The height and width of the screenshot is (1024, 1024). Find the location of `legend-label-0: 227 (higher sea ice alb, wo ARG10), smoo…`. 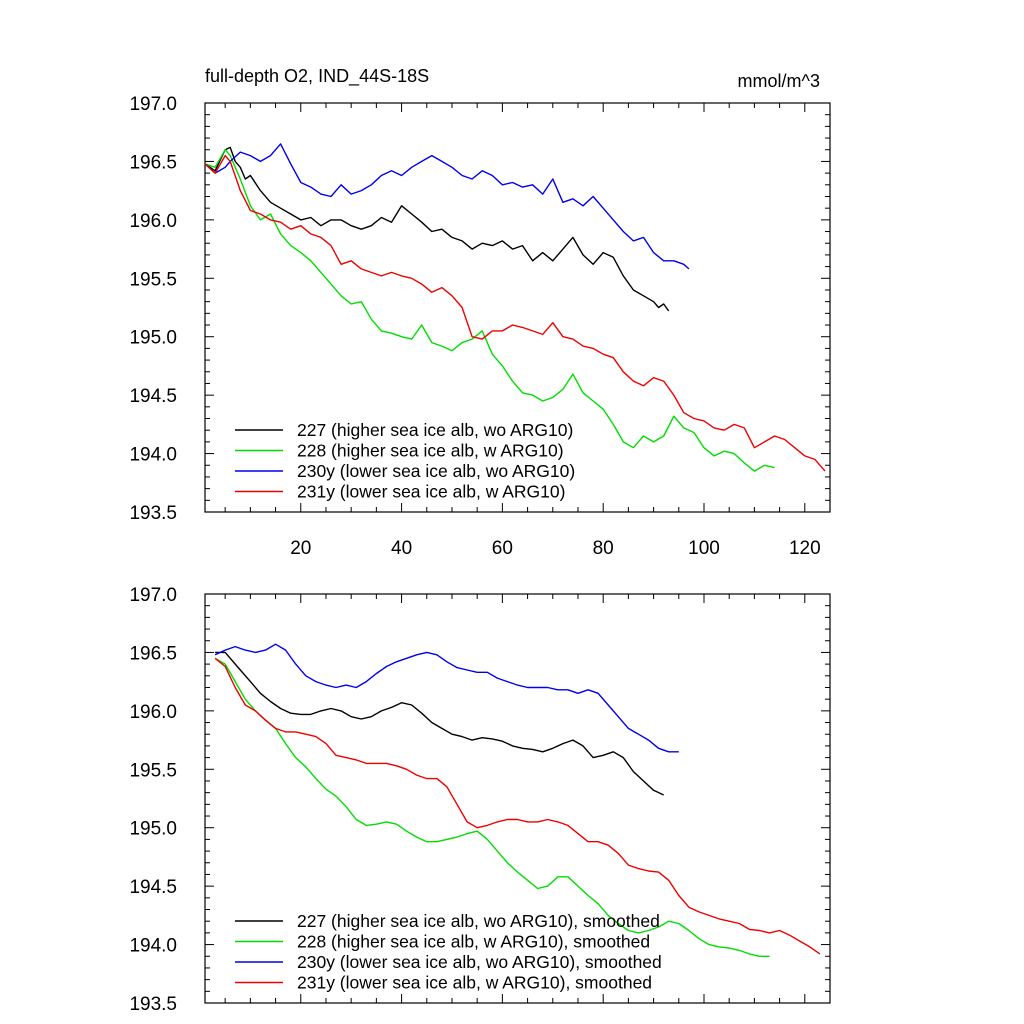

legend-label-0: 227 (higher sea ice alb, wo ARG10), smoo… is located at coordinates (478, 921).